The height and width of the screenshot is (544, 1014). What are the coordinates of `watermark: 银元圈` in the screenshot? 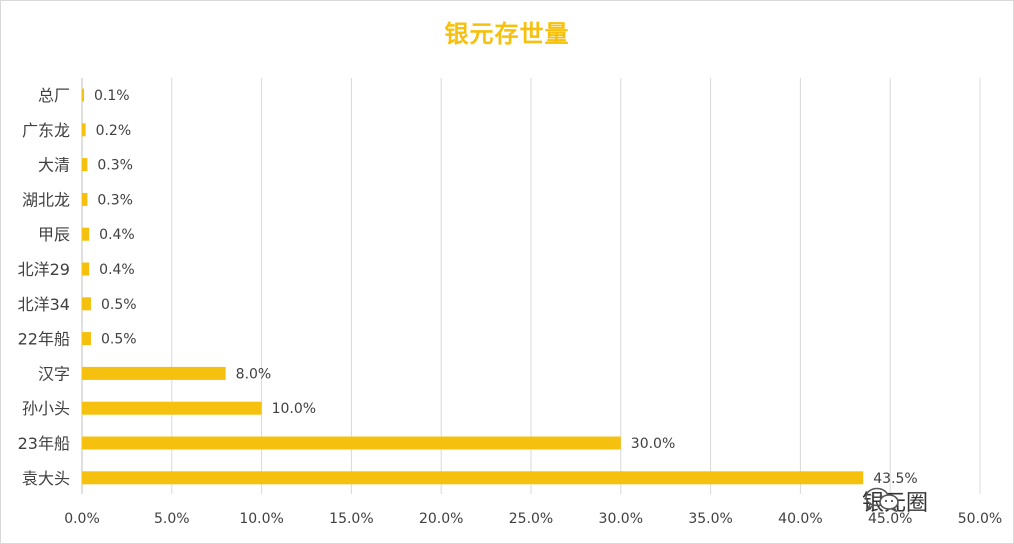 It's located at (895, 501).